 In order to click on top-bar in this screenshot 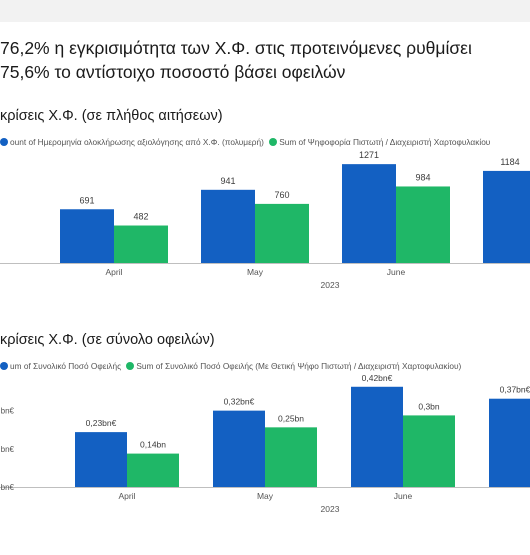, I will do `click(265, 11)`.